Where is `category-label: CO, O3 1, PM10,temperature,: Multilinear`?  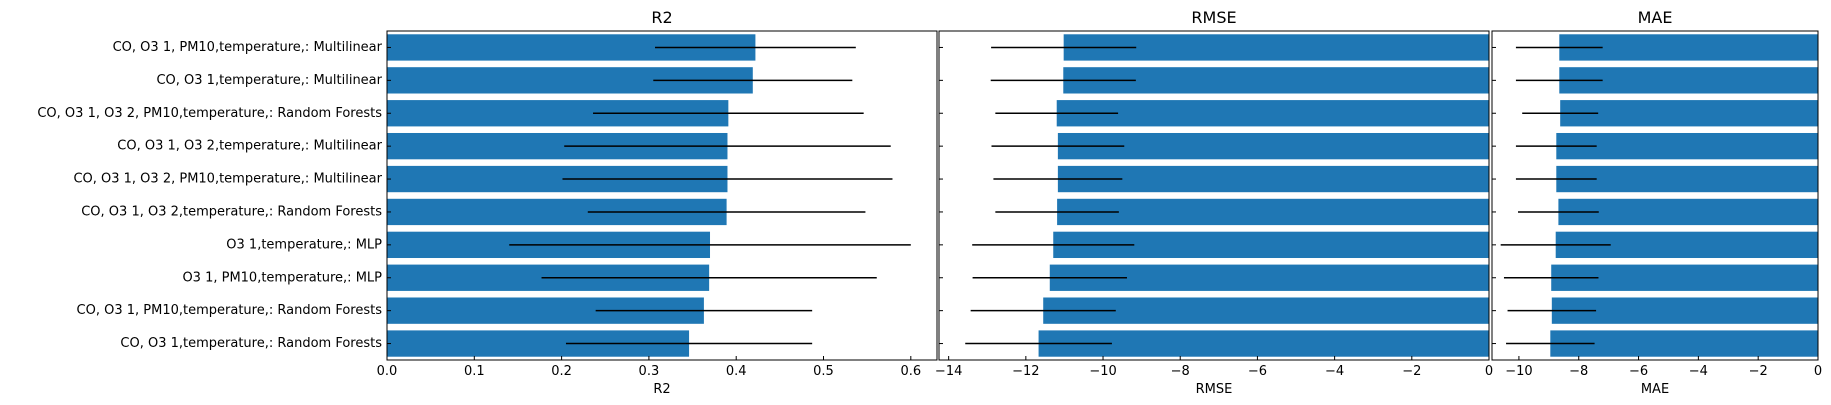
category-label: CO, O3 1, PM10,temperature,: Multilinear is located at coordinates (248, 47).